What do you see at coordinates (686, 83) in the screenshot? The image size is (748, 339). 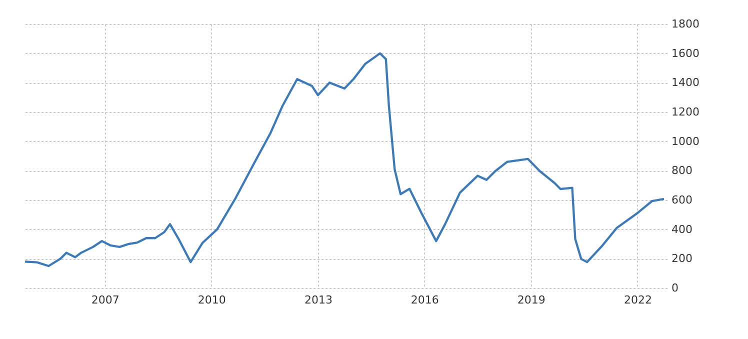 I see `y-tick-label: 1400` at bounding box center [686, 83].